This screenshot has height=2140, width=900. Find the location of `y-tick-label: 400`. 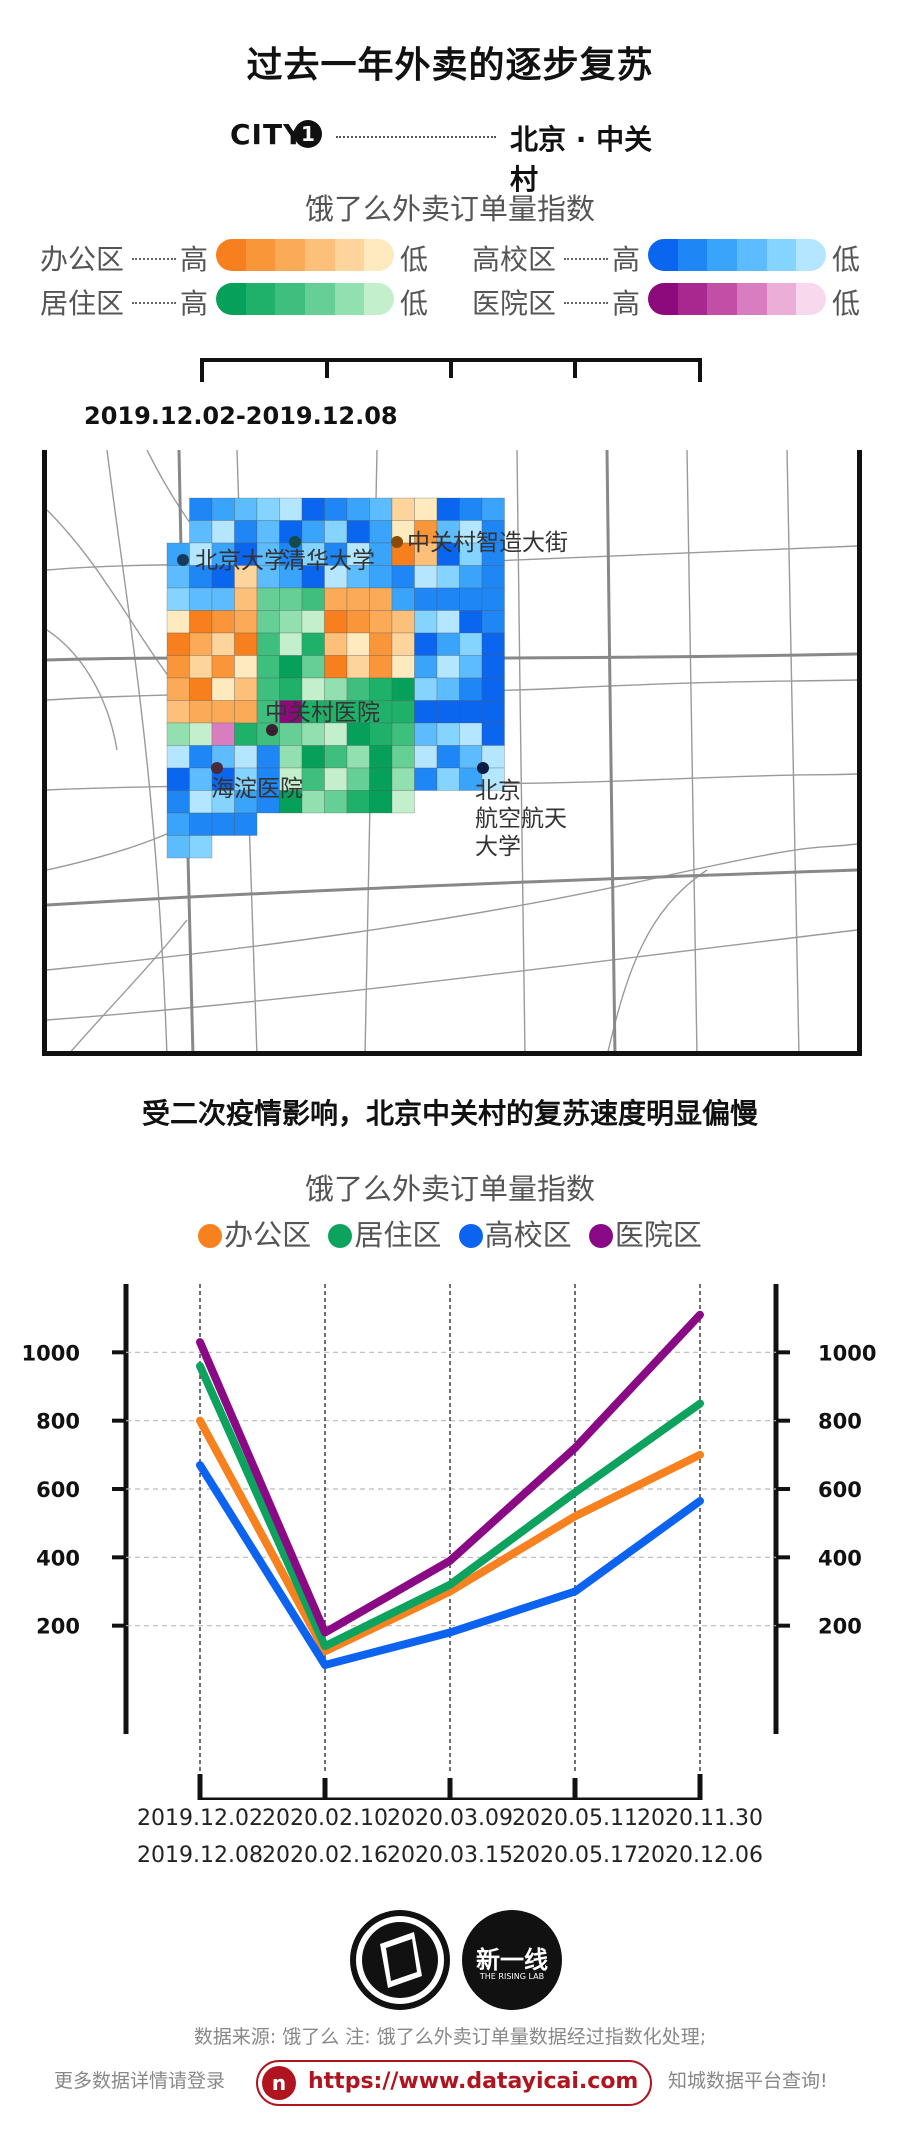

y-tick-label: 400 is located at coordinates (840, 1558).